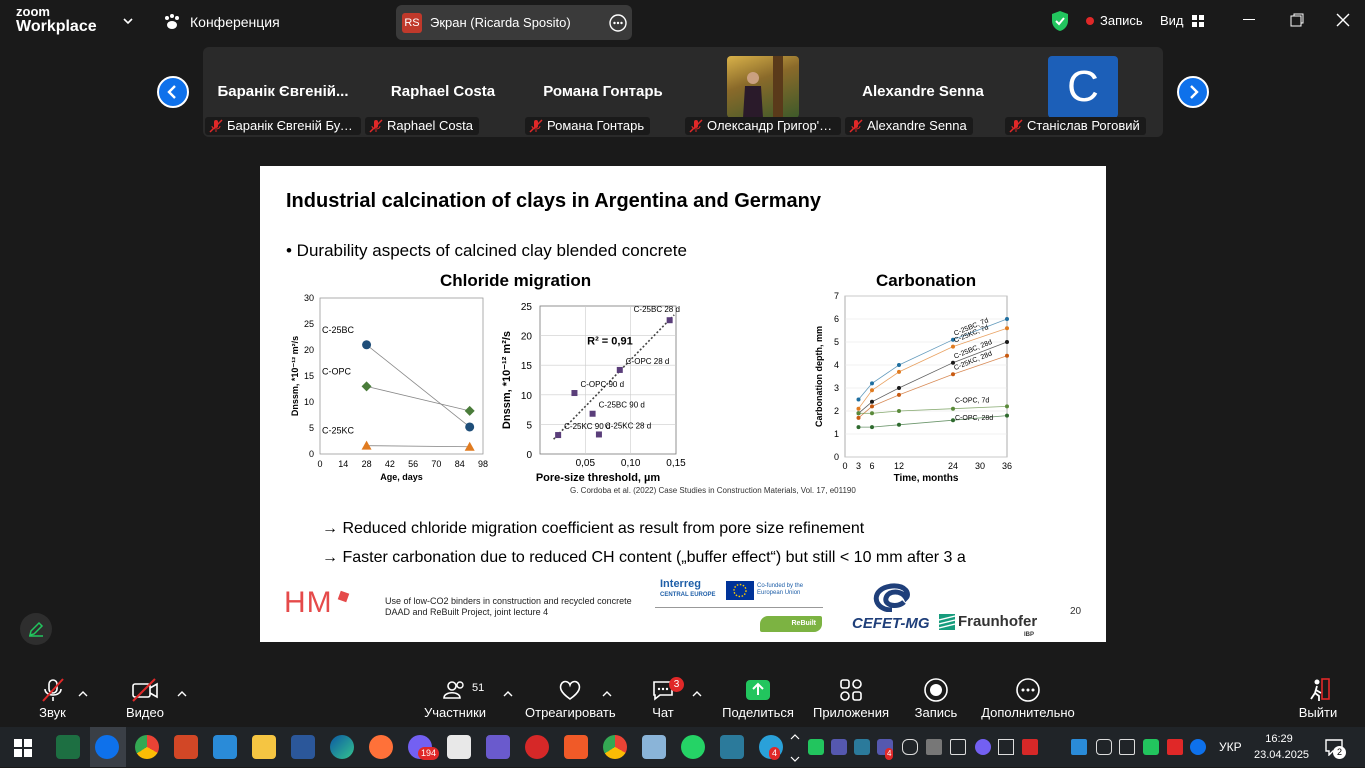 This screenshot has width=1365, height=768. I want to click on whatsapp-icon, so click(693, 747).